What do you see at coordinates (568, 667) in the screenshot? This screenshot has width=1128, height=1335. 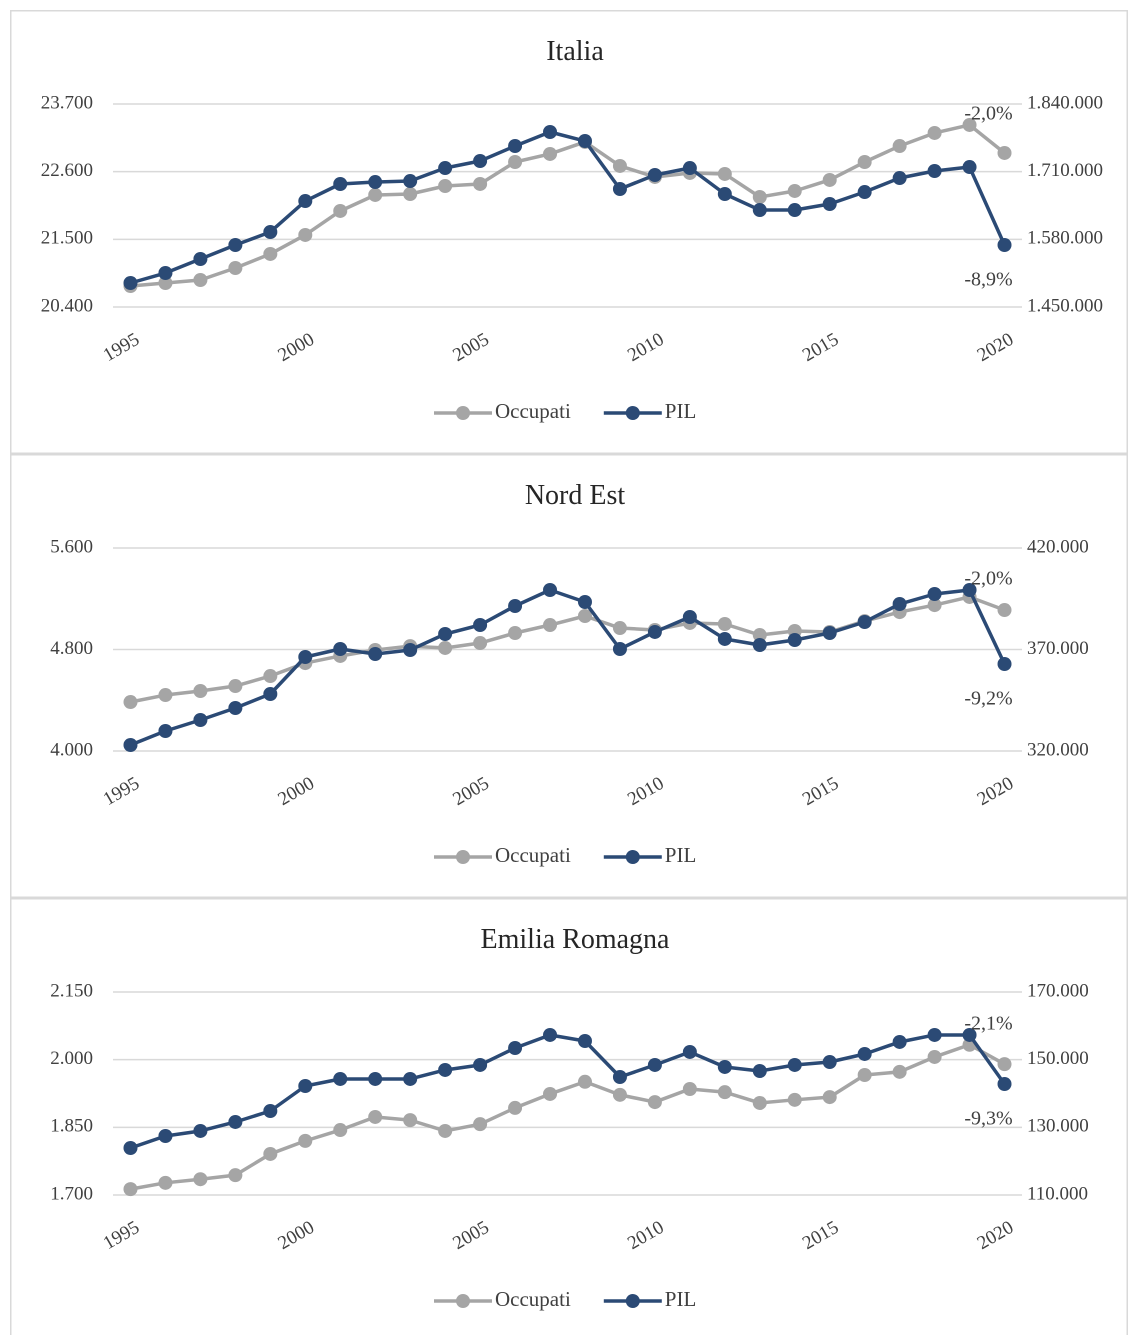 I see `series-line` at bounding box center [568, 667].